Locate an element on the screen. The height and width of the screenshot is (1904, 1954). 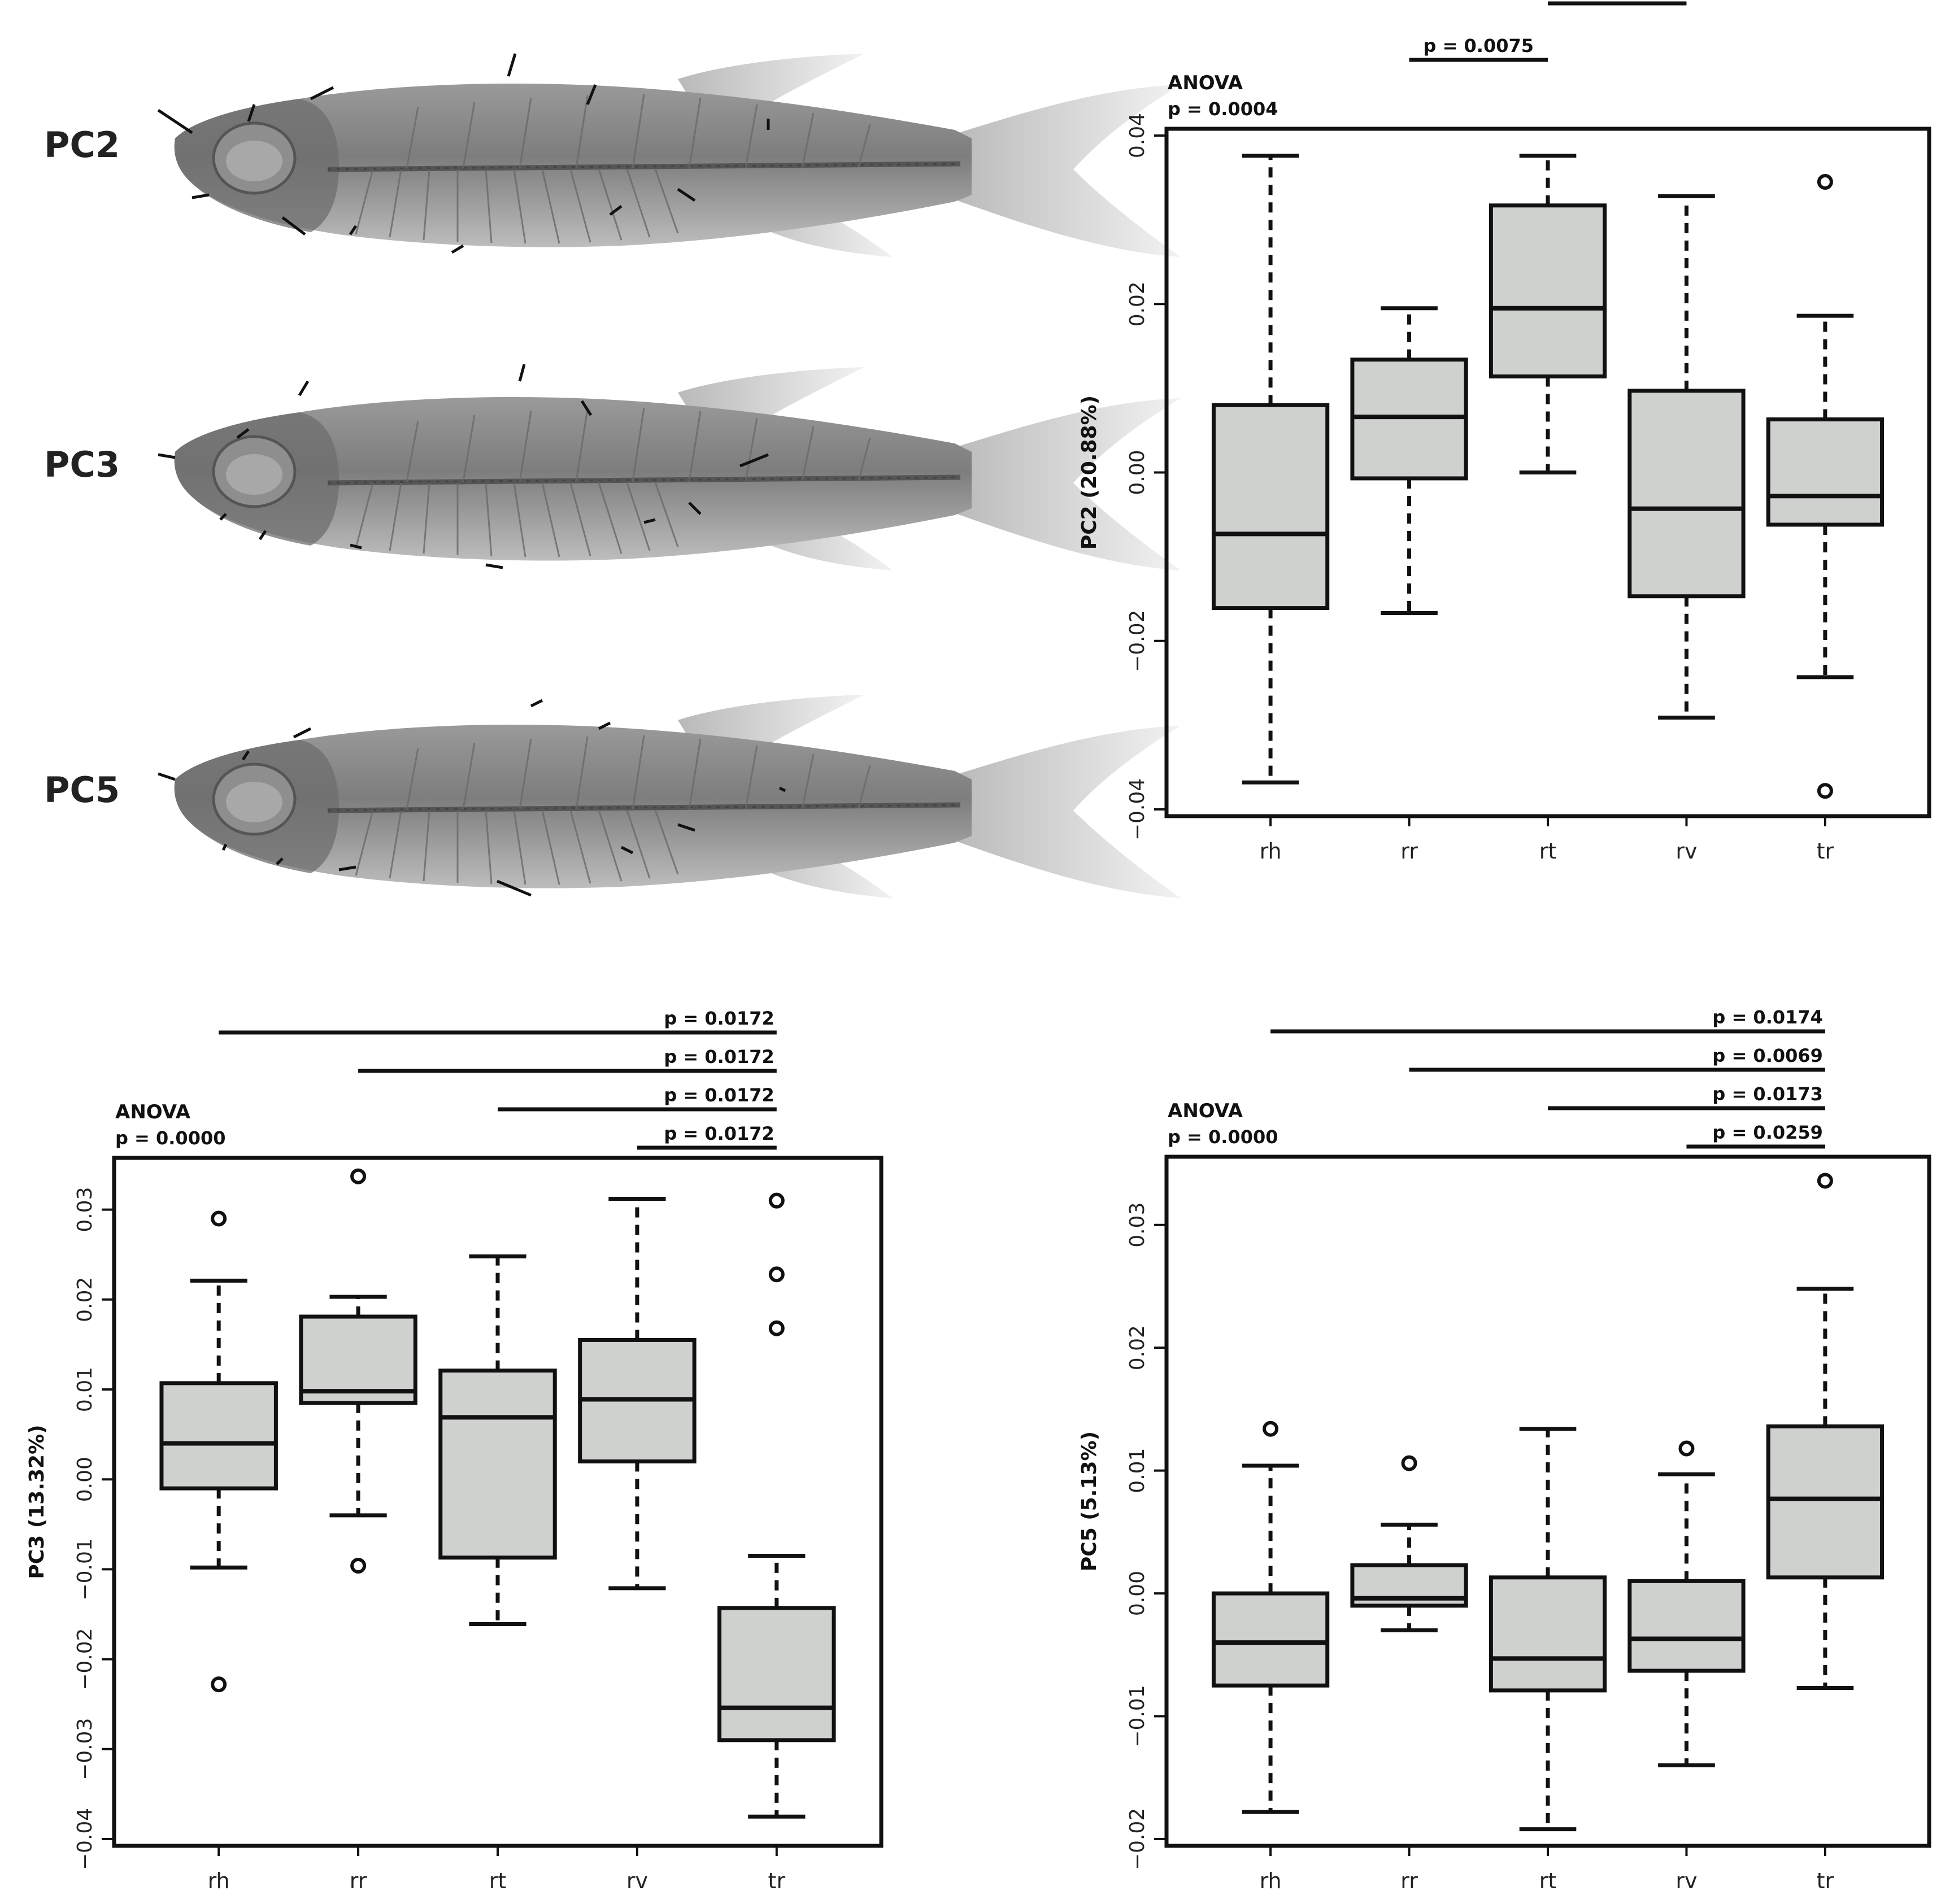
anova-annotation: ANOVA p = 0.0000 is located at coordinates (1223, 1124).